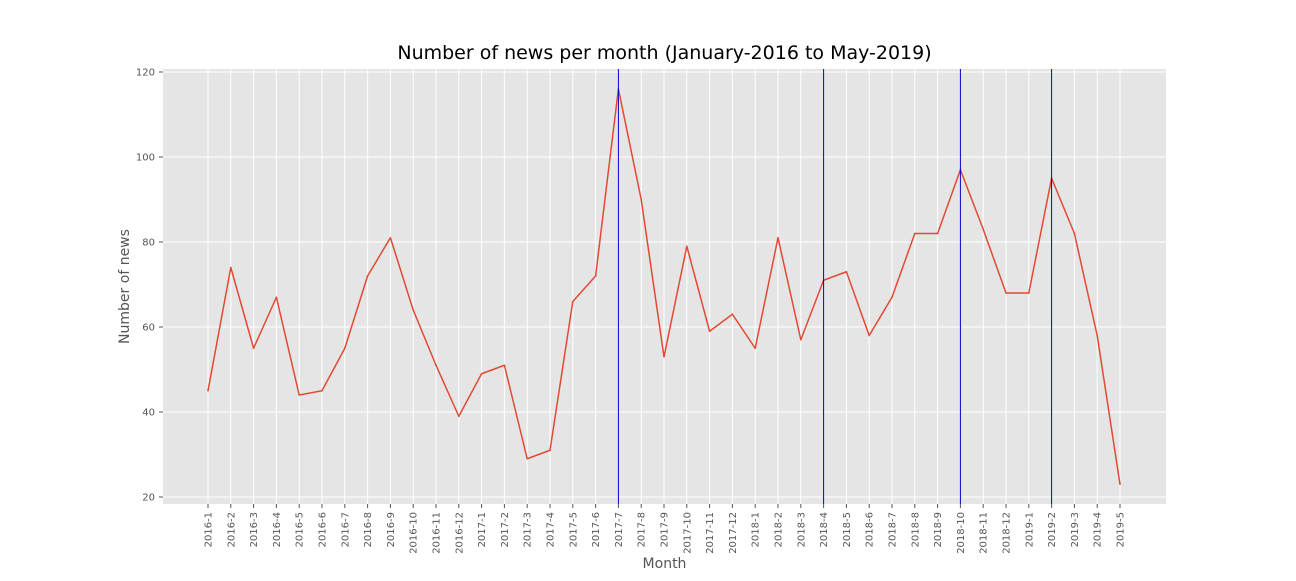  I want to click on x-tick-label: 2016-11, so click(437, 533).